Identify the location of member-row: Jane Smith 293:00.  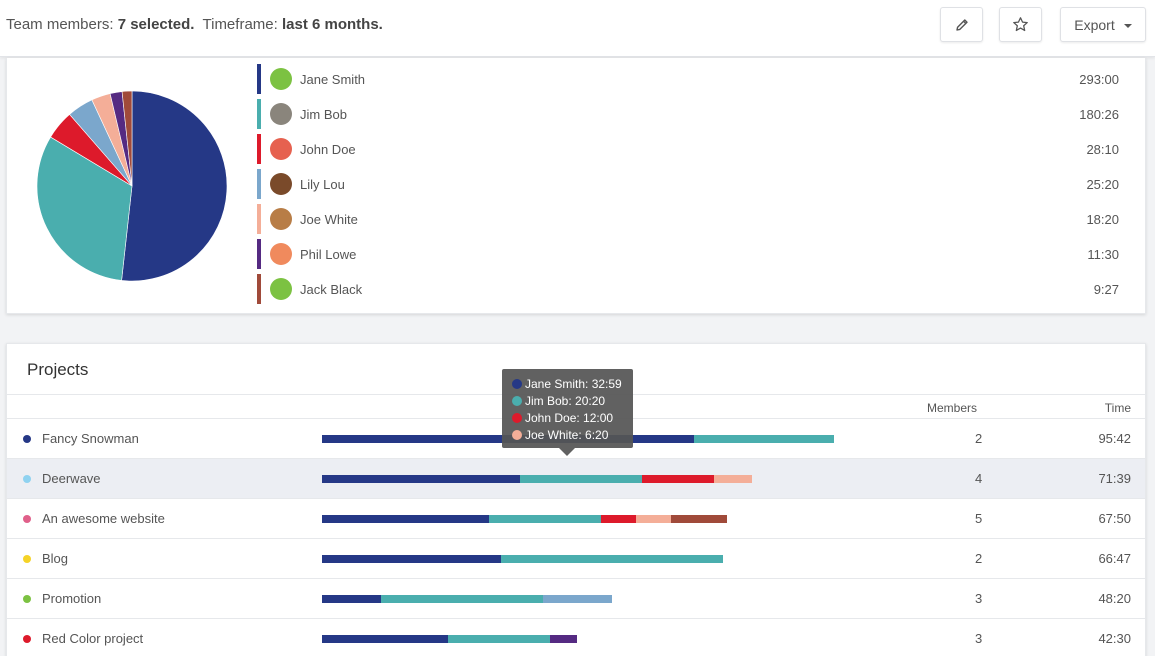
(688, 79).